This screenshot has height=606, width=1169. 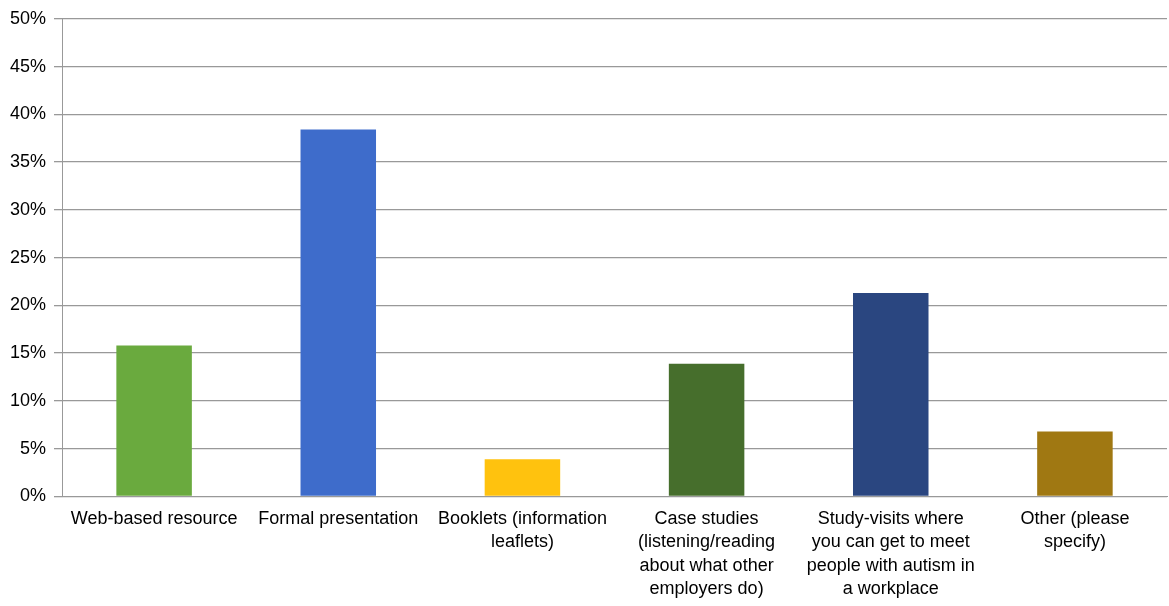 I want to click on y-tick-label: 40%, so click(x=28, y=113).